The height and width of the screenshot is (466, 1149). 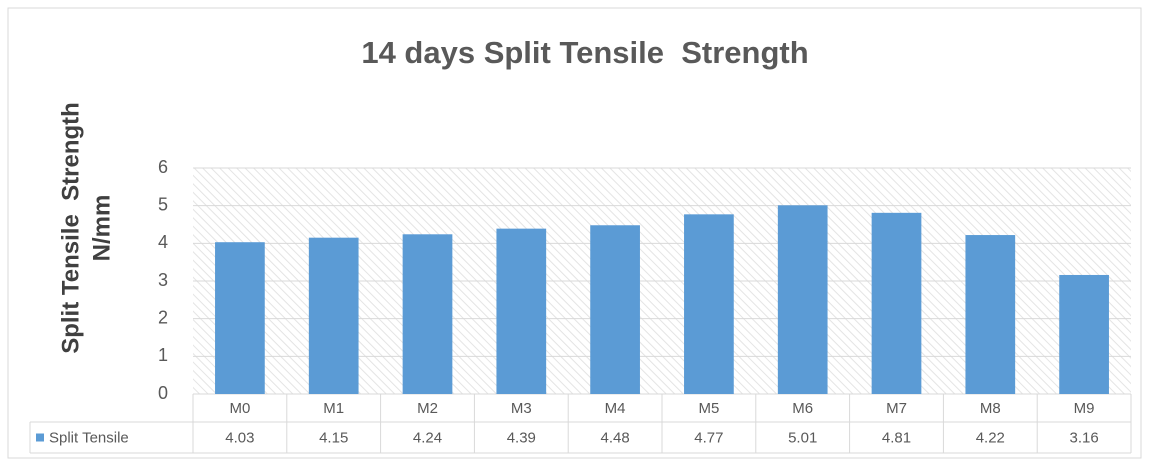 What do you see at coordinates (896, 437) in the screenshot?
I see `table-value: 4.81` at bounding box center [896, 437].